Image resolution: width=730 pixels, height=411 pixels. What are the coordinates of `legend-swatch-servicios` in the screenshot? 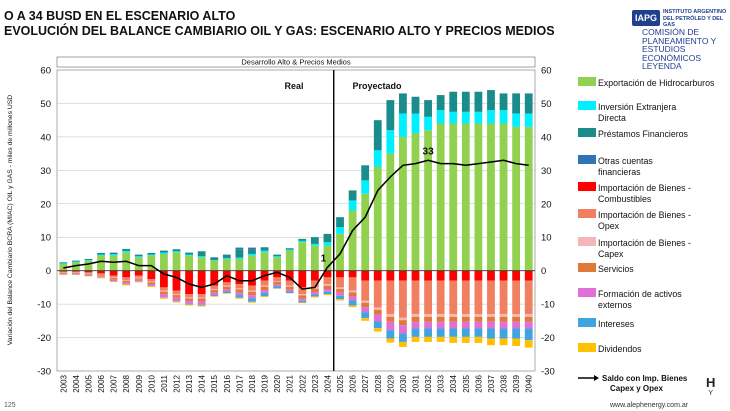 It's located at (587, 267).